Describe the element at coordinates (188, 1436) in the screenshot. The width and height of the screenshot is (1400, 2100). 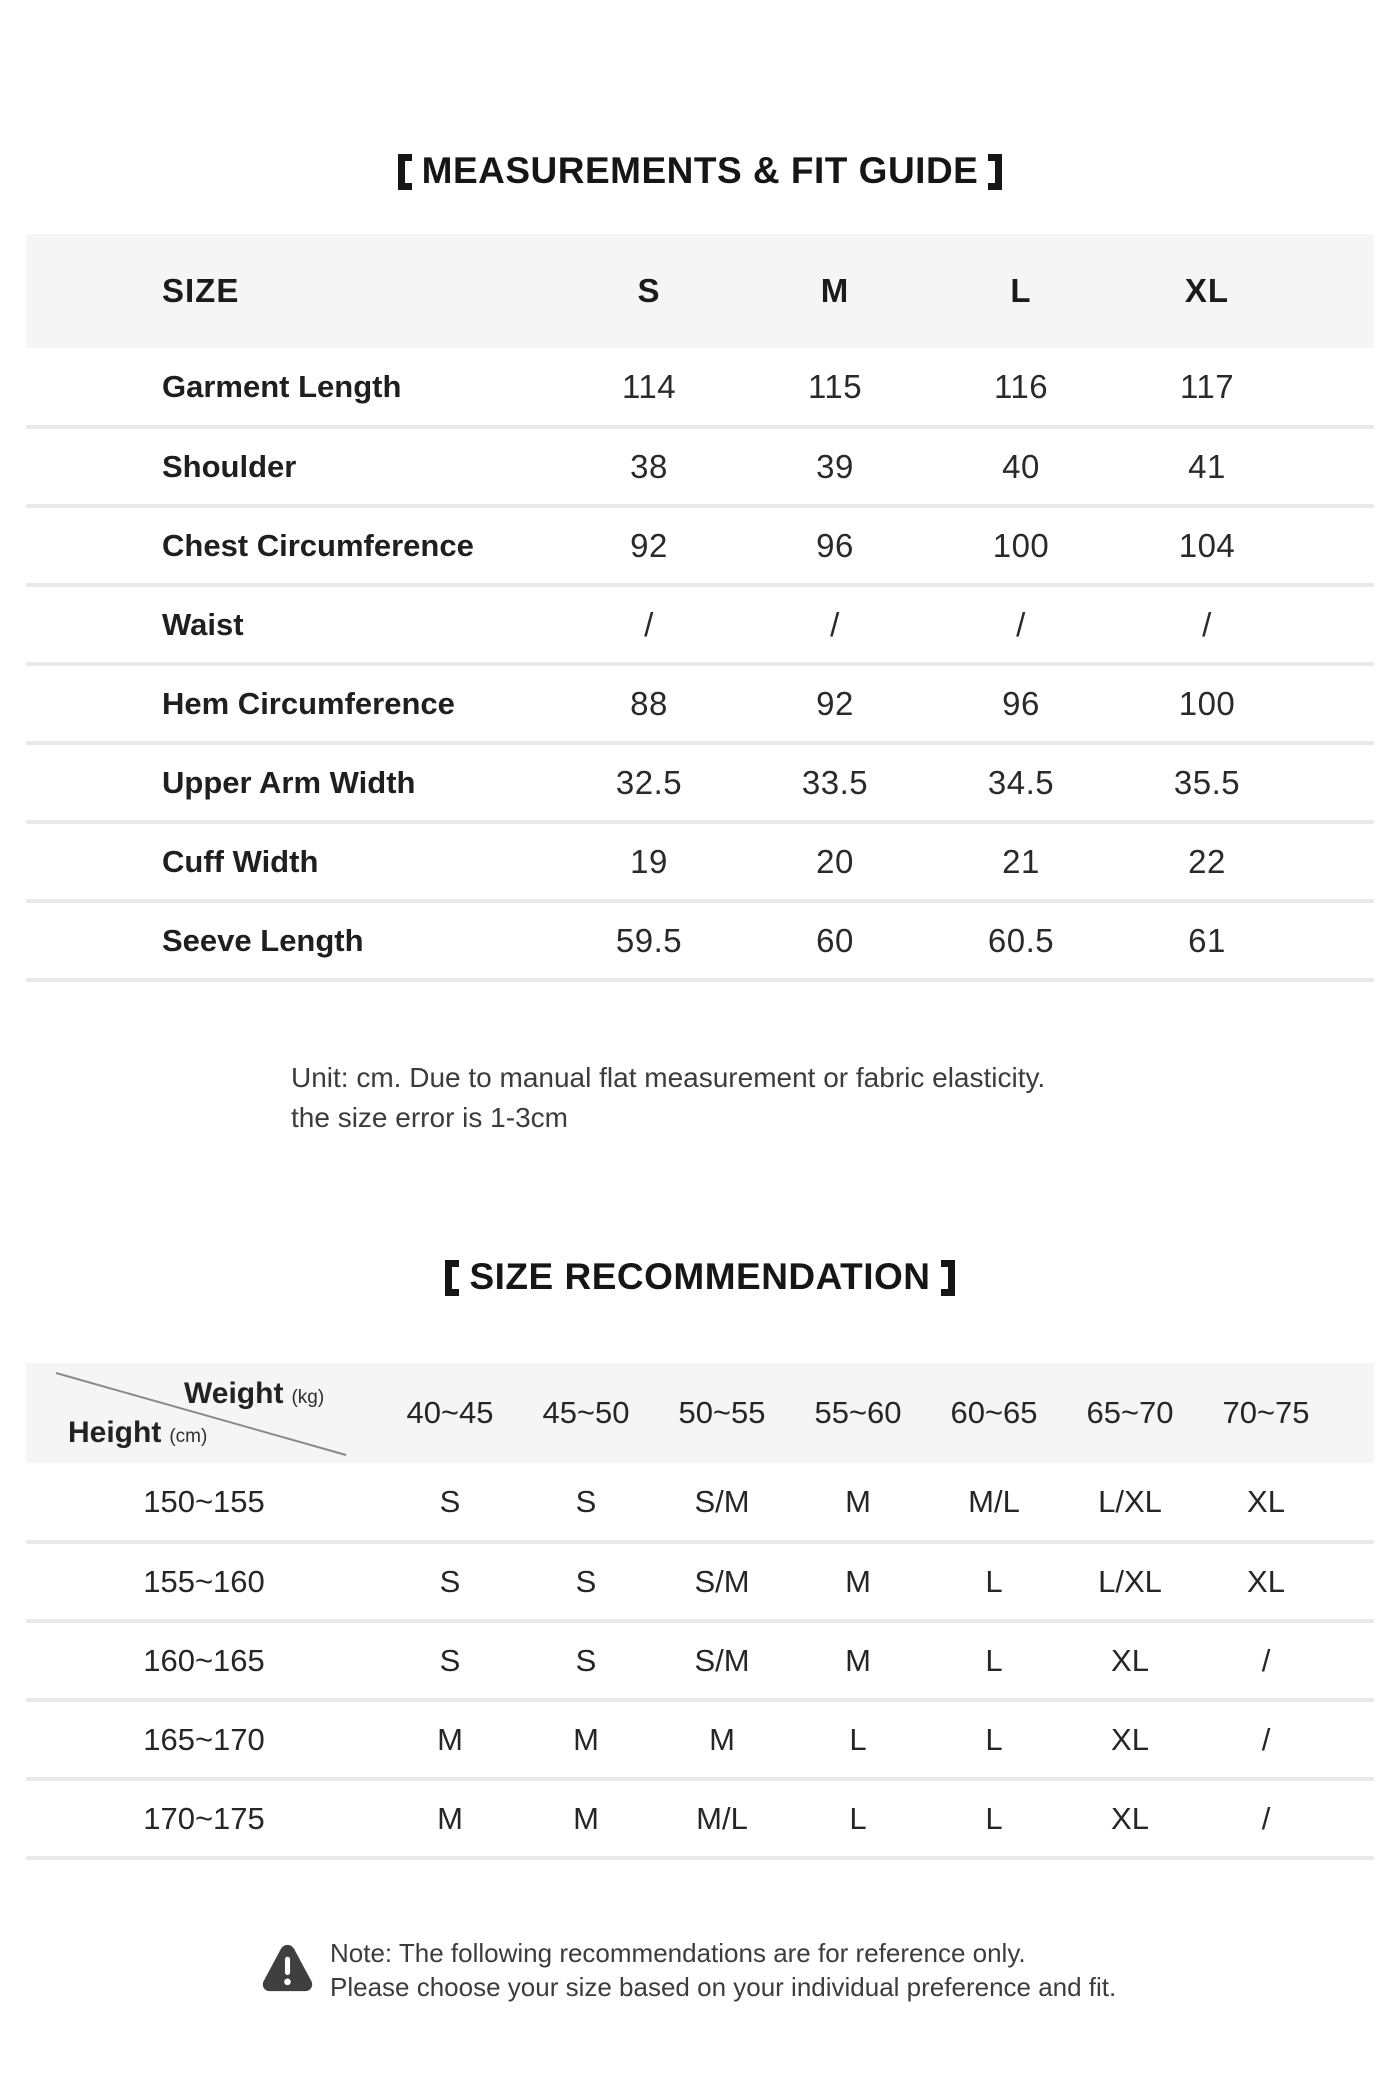
I see `height-unit: (cm)` at that location.